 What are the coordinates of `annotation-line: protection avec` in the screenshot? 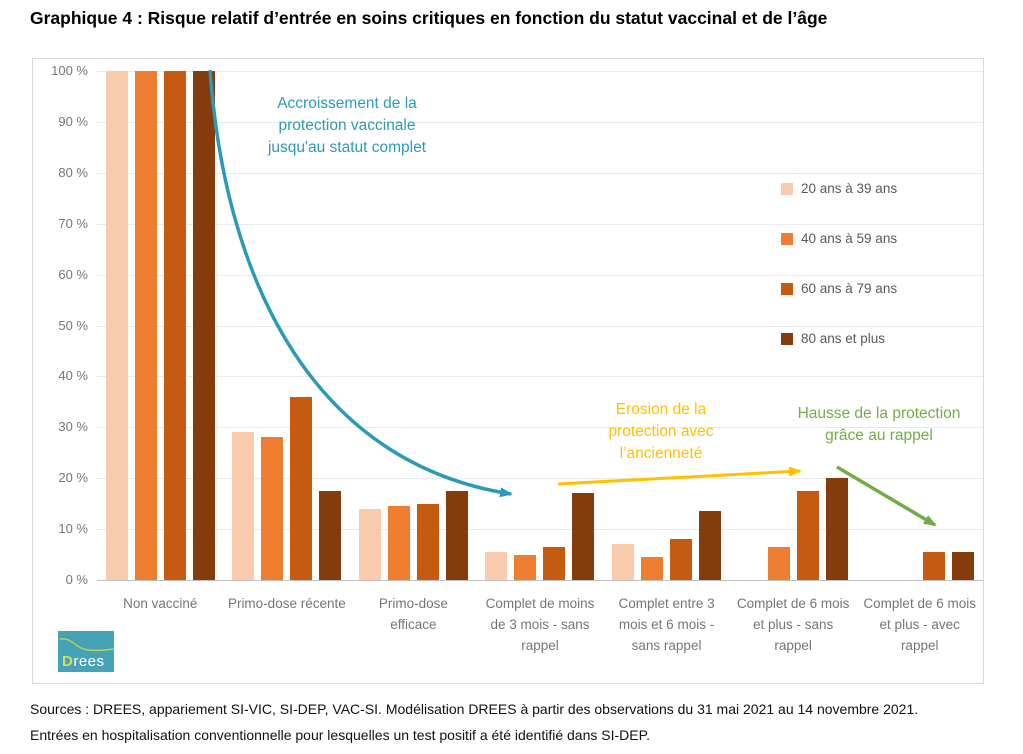 It's located at (661, 431).